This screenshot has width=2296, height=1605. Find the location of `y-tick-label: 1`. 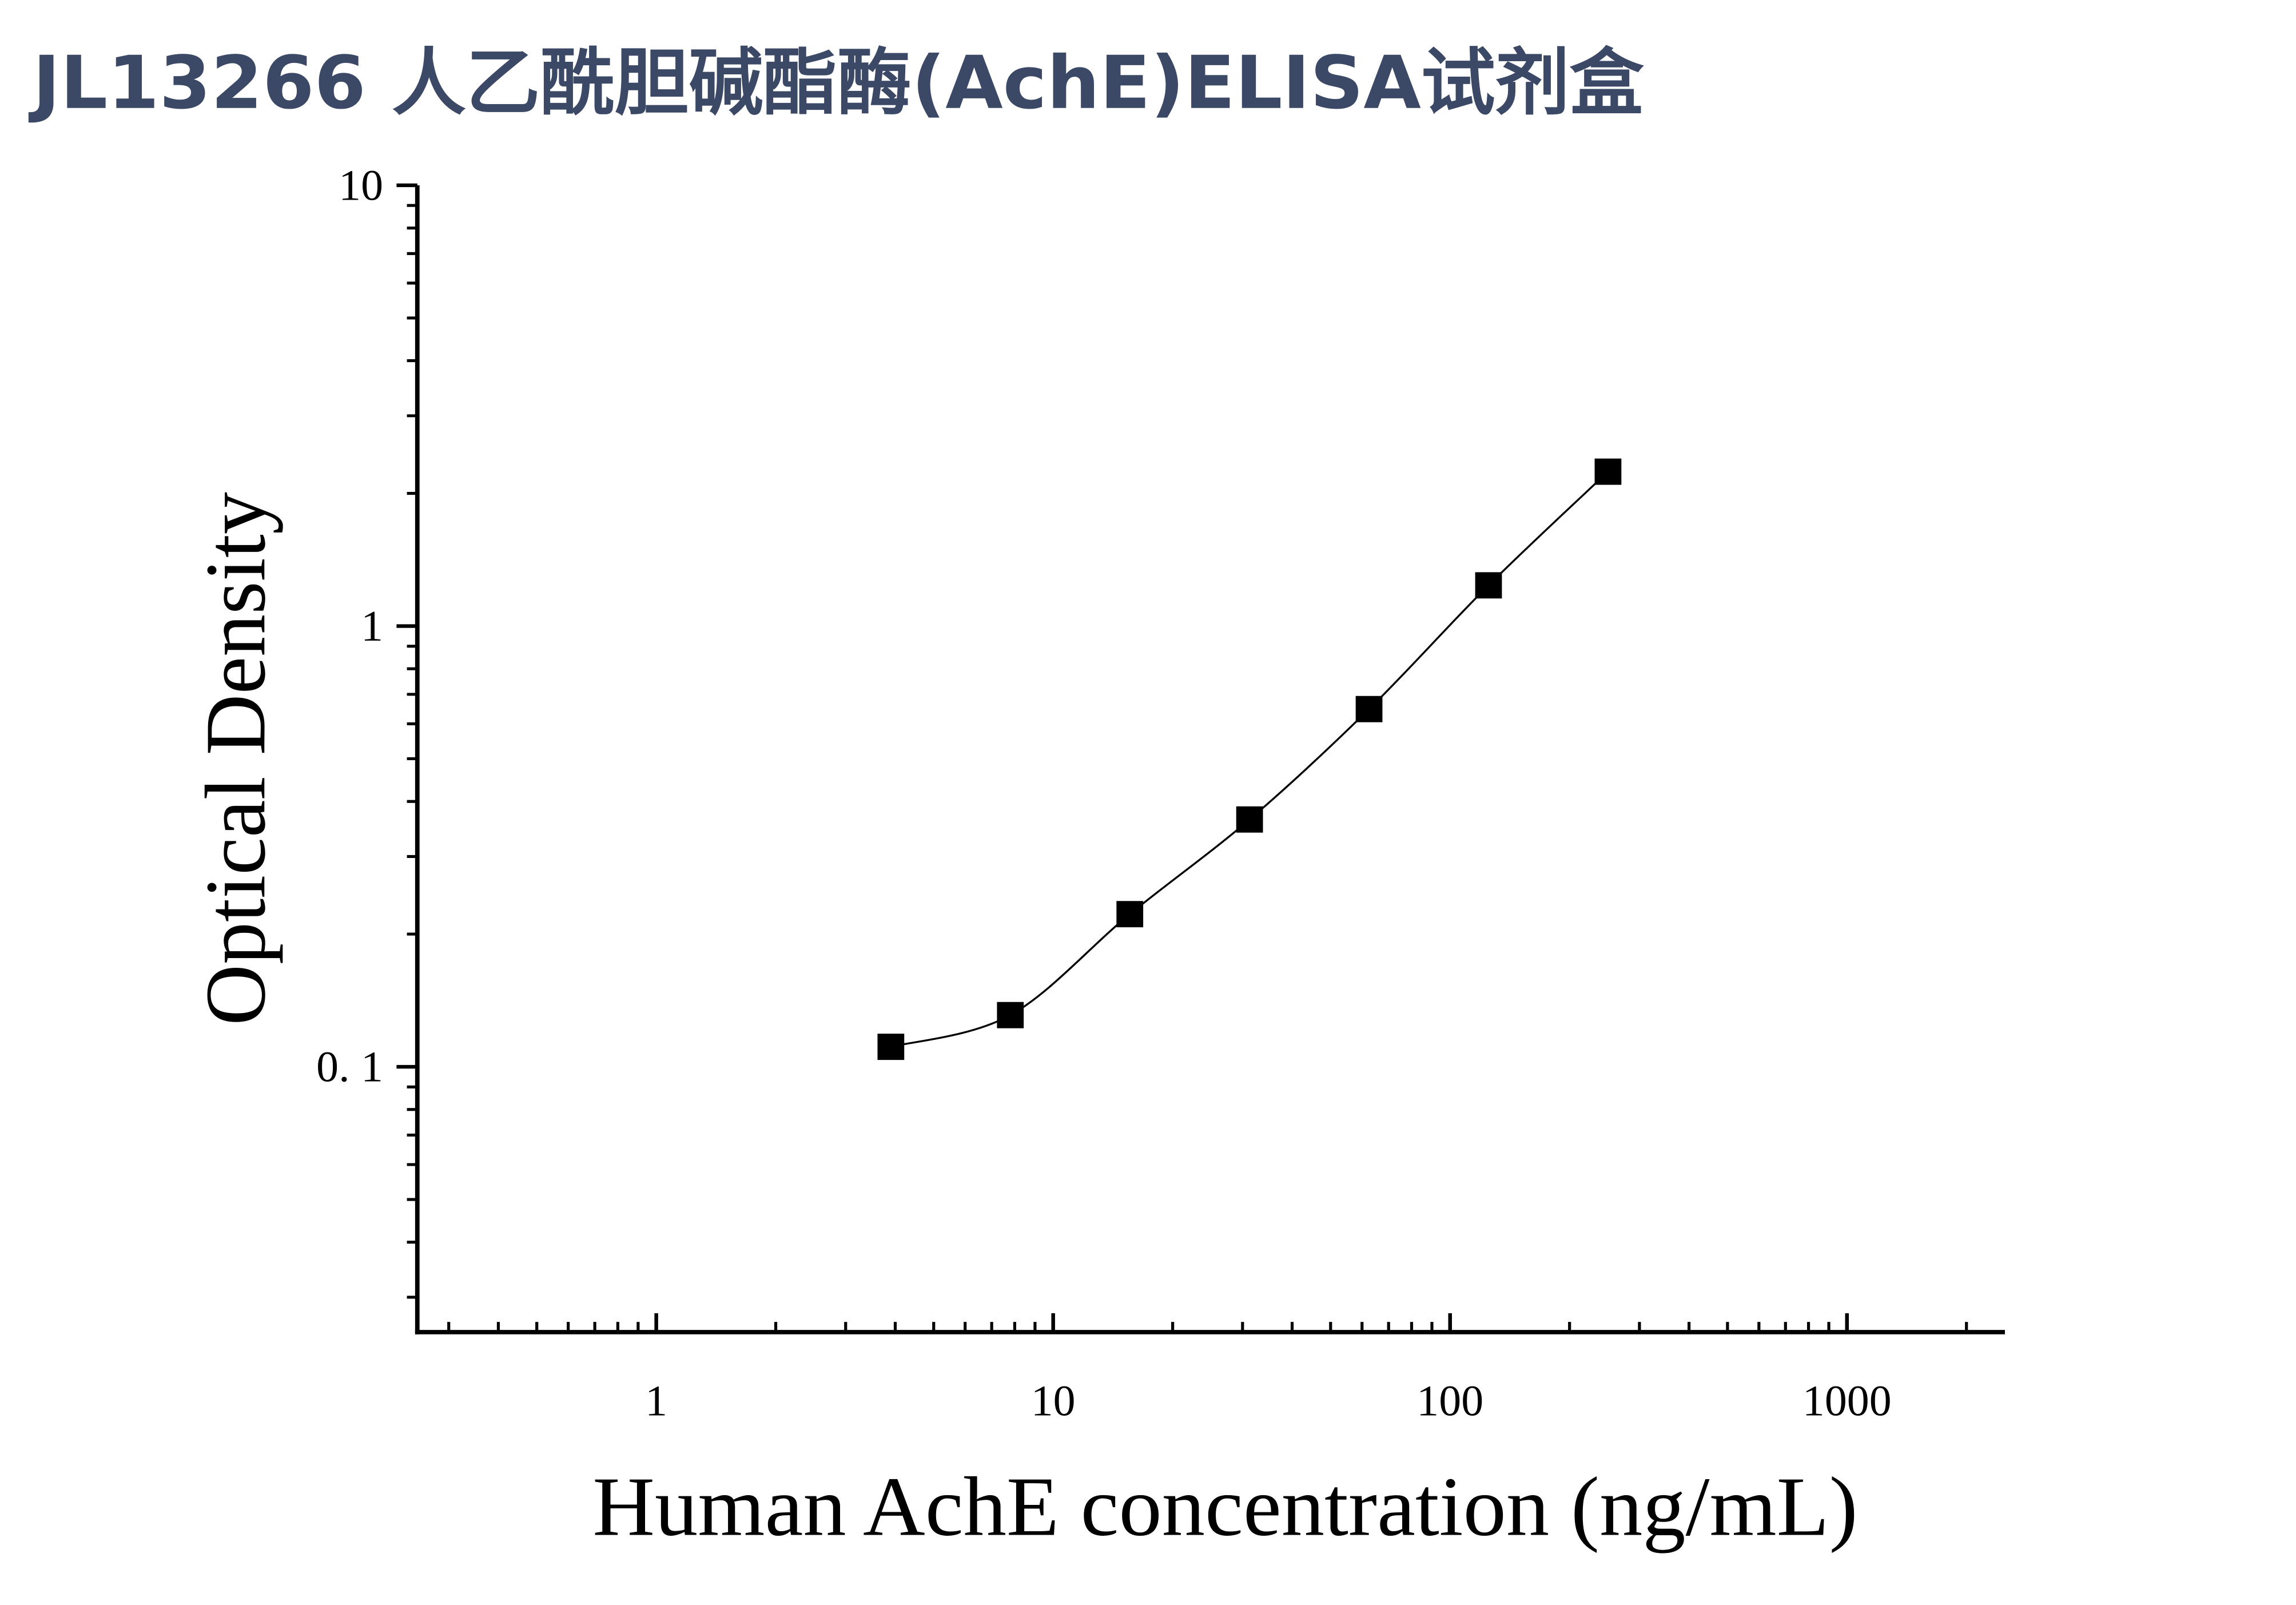

y-tick-label: 1 is located at coordinates (372, 626).